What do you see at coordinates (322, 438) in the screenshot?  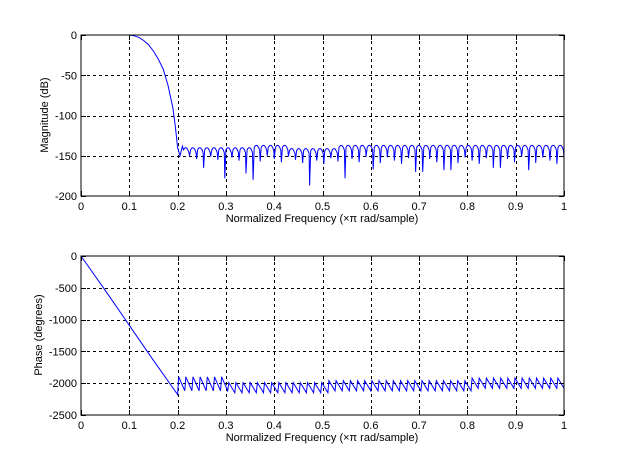 I see `phase-x-axis-label: Normalized Frequency (×π rad/sample)` at bounding box center [322, 438].